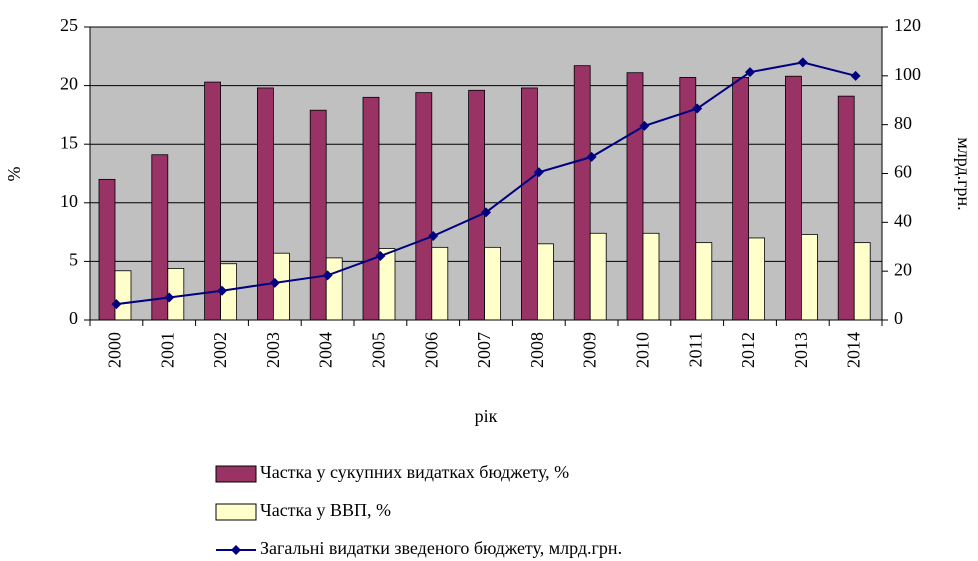  I want to click on legend-label: Частка у сукупних видатках бюджету, %, so click(414, 472).